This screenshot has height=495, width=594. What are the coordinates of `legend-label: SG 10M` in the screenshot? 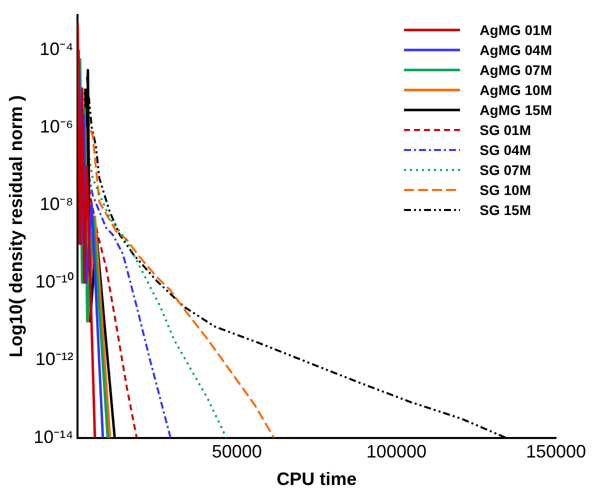 It's located at (506, 190).